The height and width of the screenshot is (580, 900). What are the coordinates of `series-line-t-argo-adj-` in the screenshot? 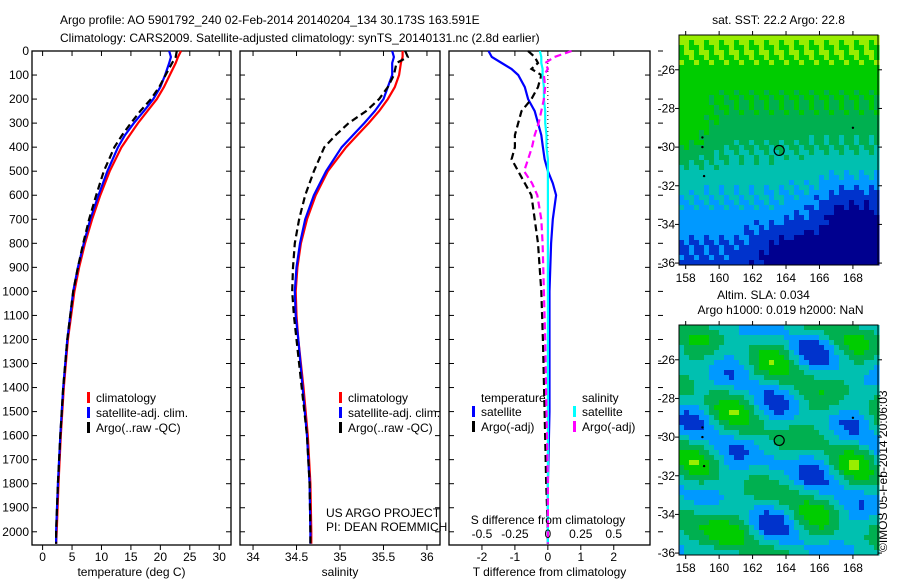 It's located at (530, 297).